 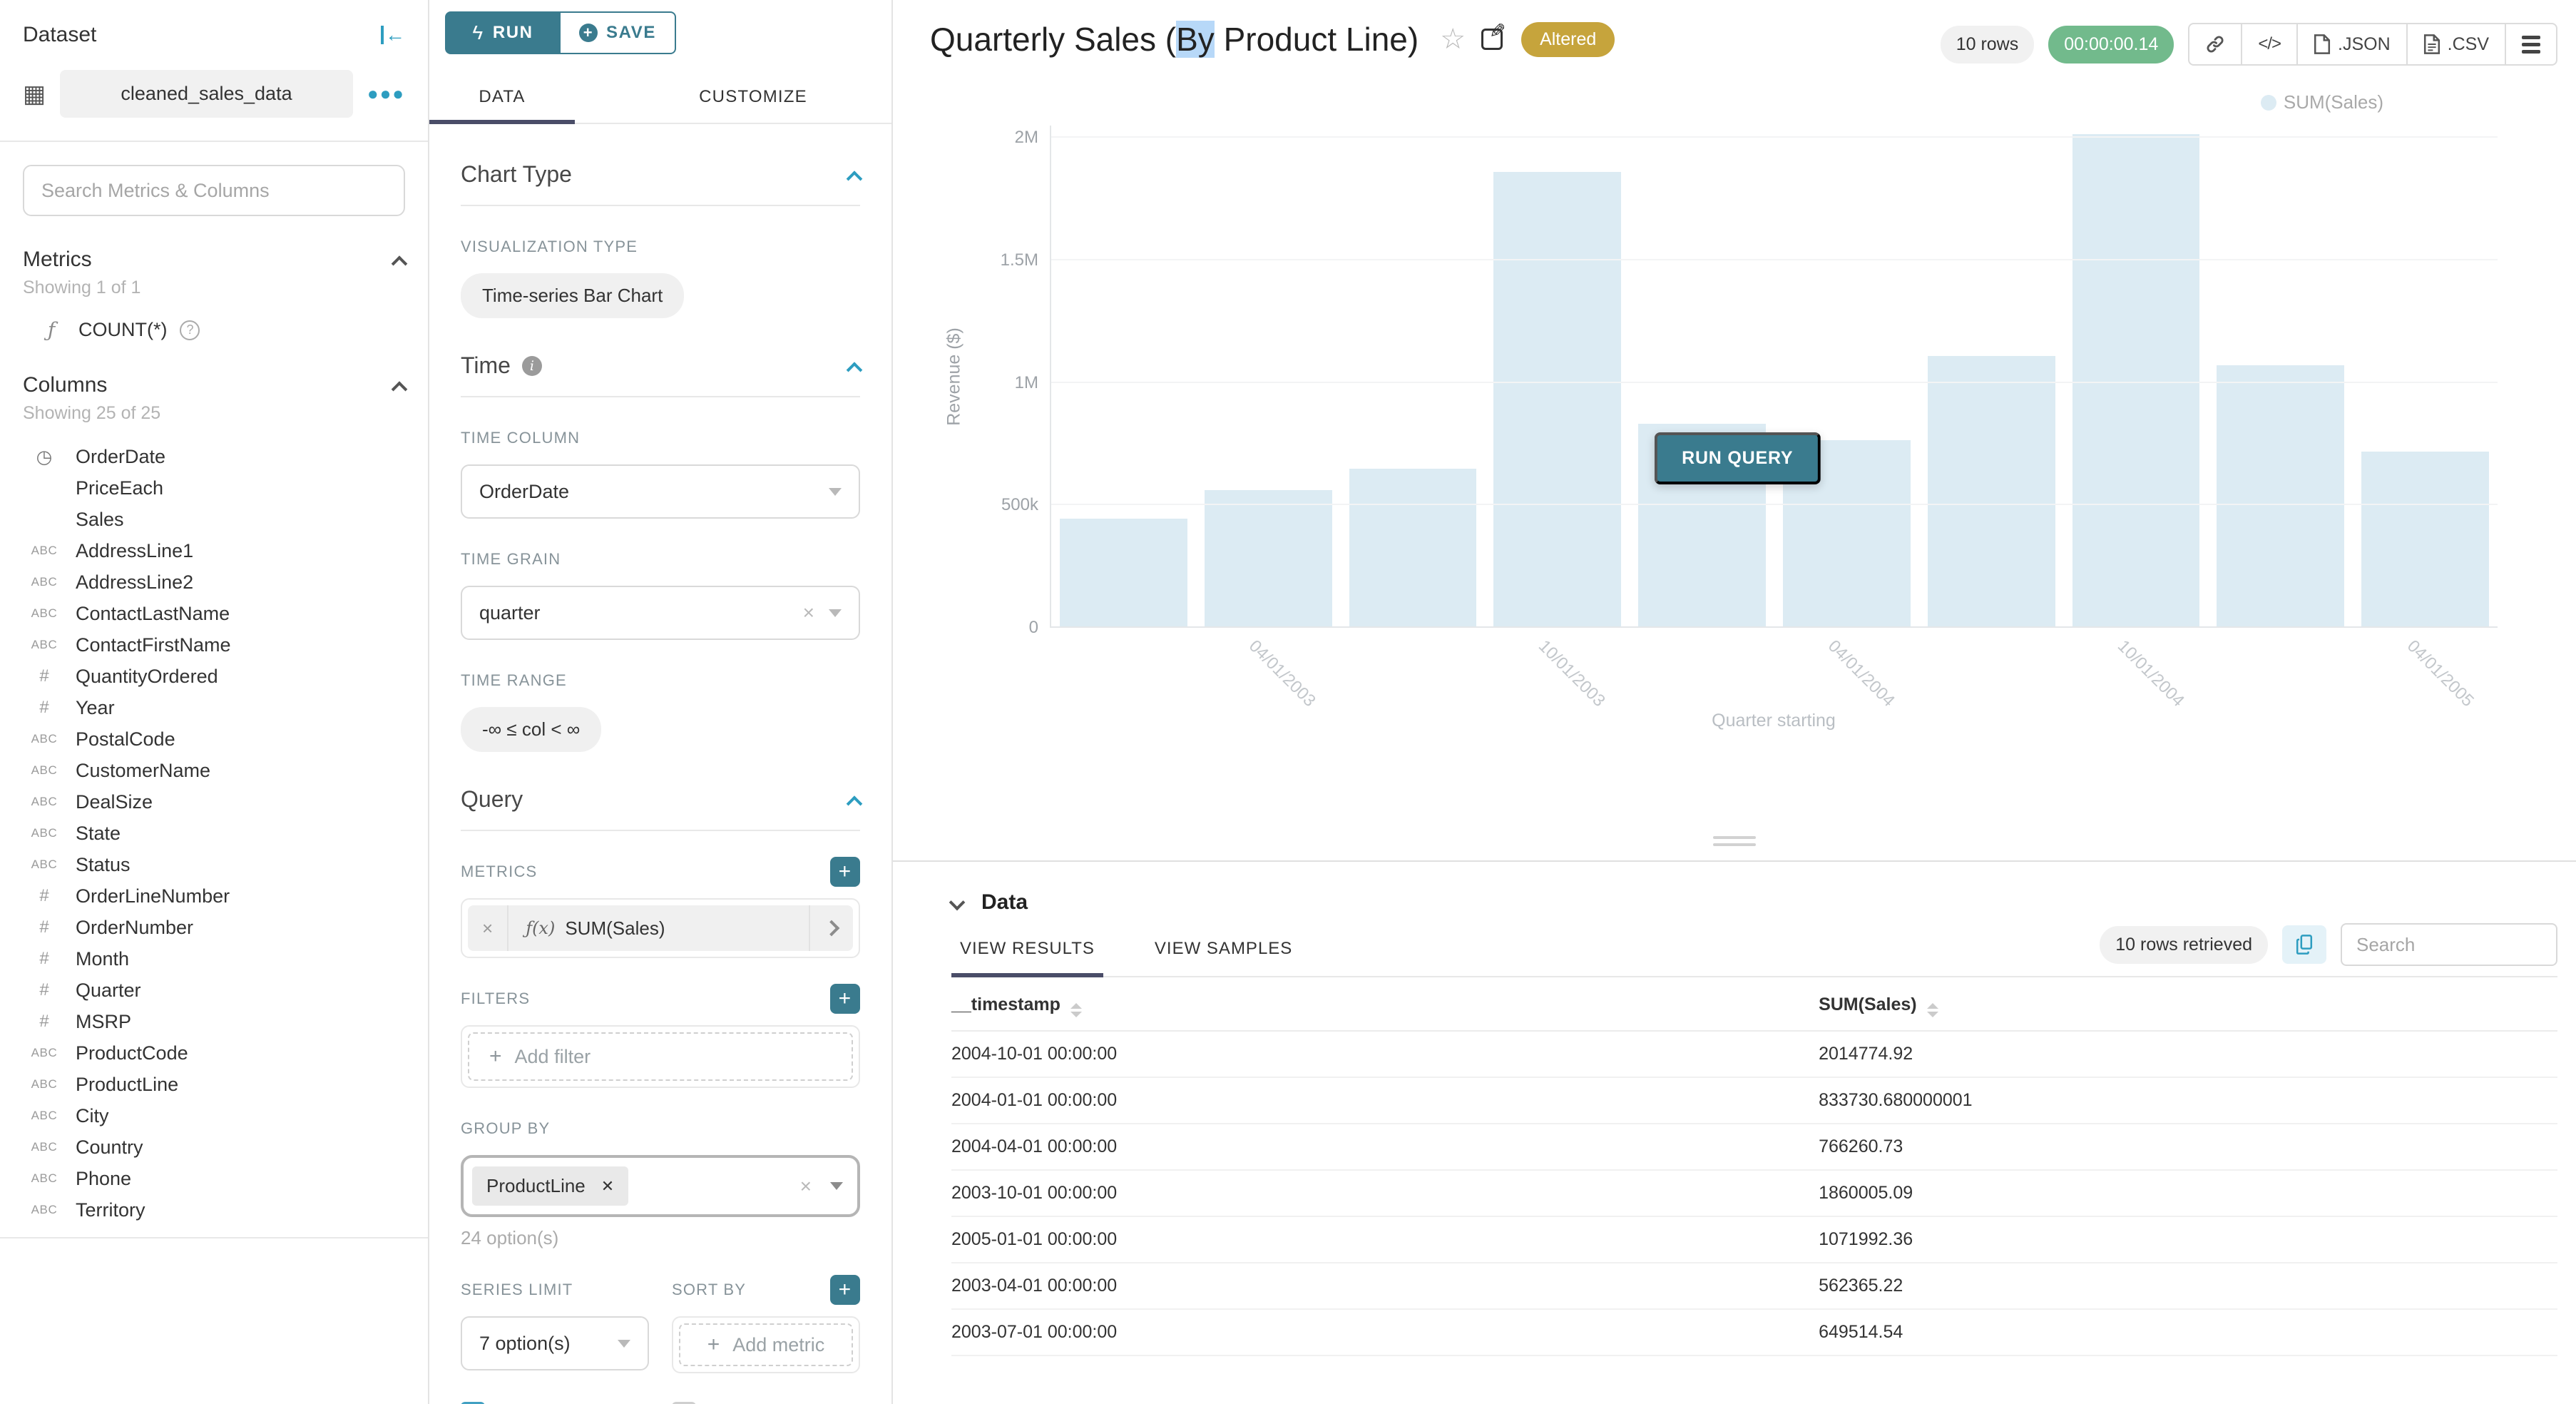 I want to click on column-item: ABC State, so click(x=214, y=833).